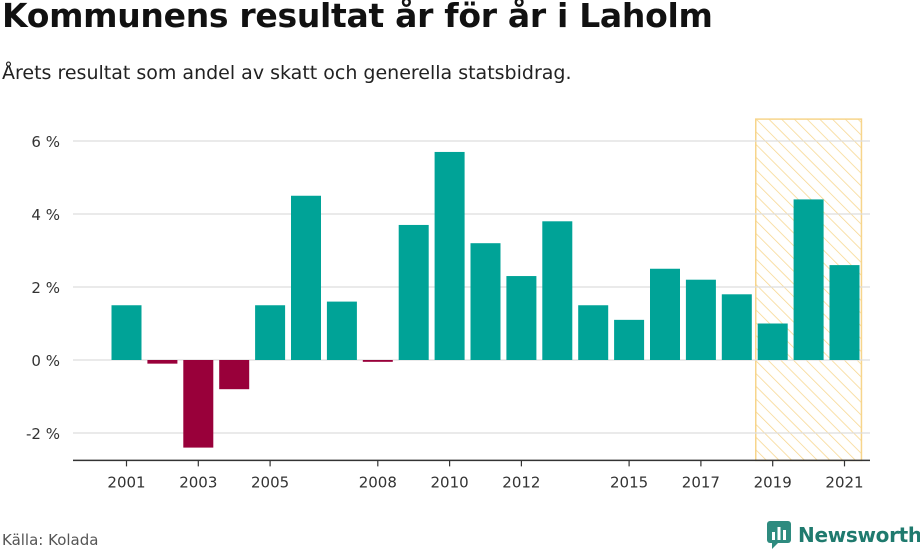 The height and width of the screenshot is (552, 920). I want to click on bar-2003, so click(198, 404).